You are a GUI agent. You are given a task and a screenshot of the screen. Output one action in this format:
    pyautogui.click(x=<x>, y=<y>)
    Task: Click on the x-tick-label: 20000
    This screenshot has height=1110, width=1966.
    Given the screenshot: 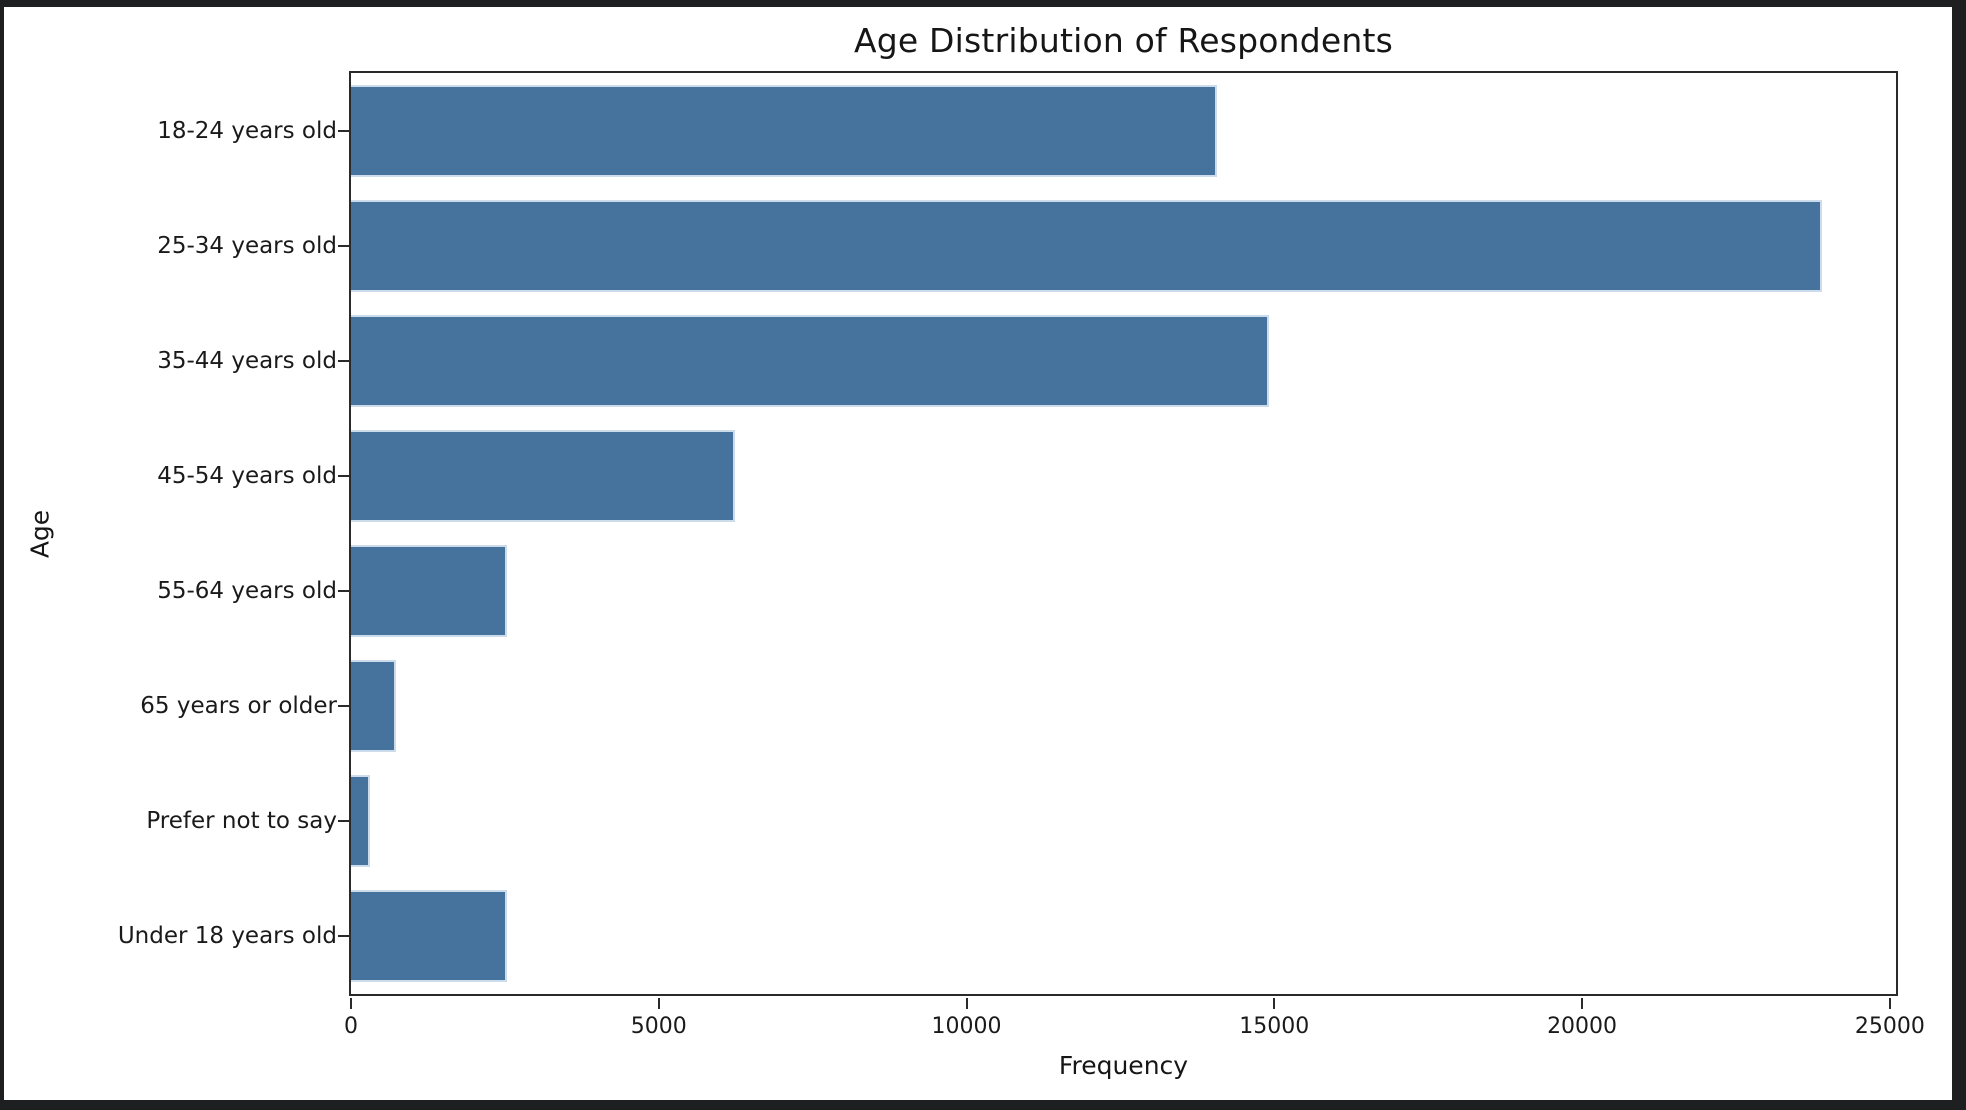 What is the action you would take?
    pyautogui.click(x=1582, y=1026)
    